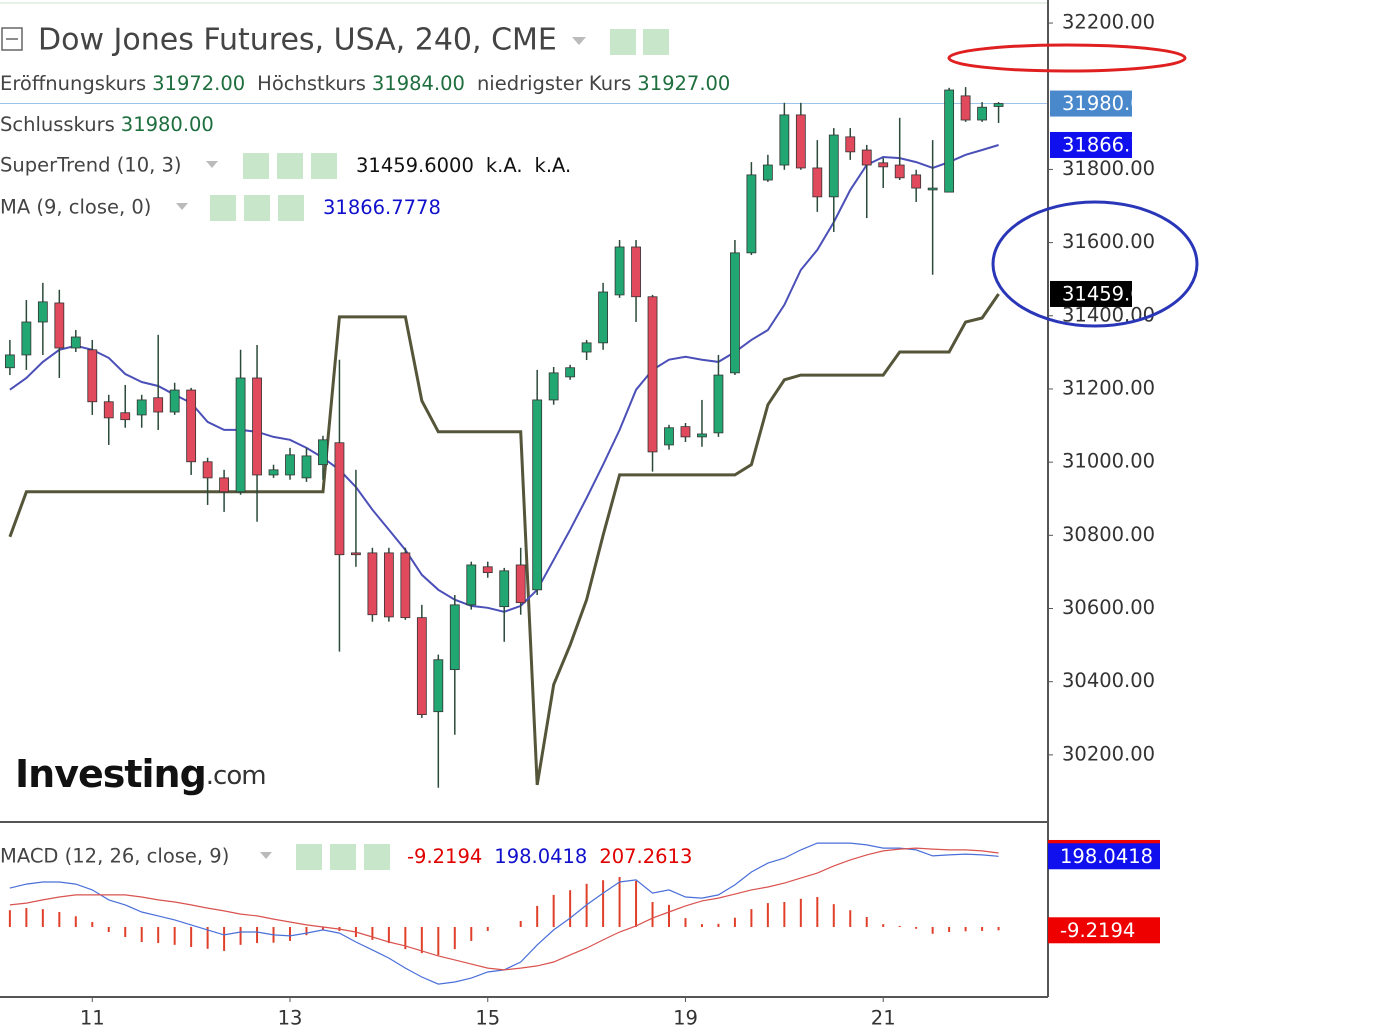 This screenshot has width=1395, height=1036. Describe the element at coordinates (236, 776) in the screenshot. I see `watermark-suffix: .com` at that location.